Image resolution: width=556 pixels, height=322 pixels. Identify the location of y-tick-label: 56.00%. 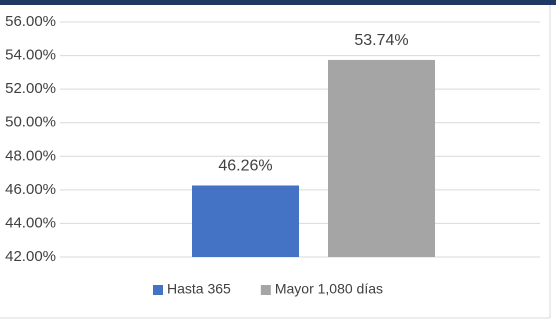
(30, 21).